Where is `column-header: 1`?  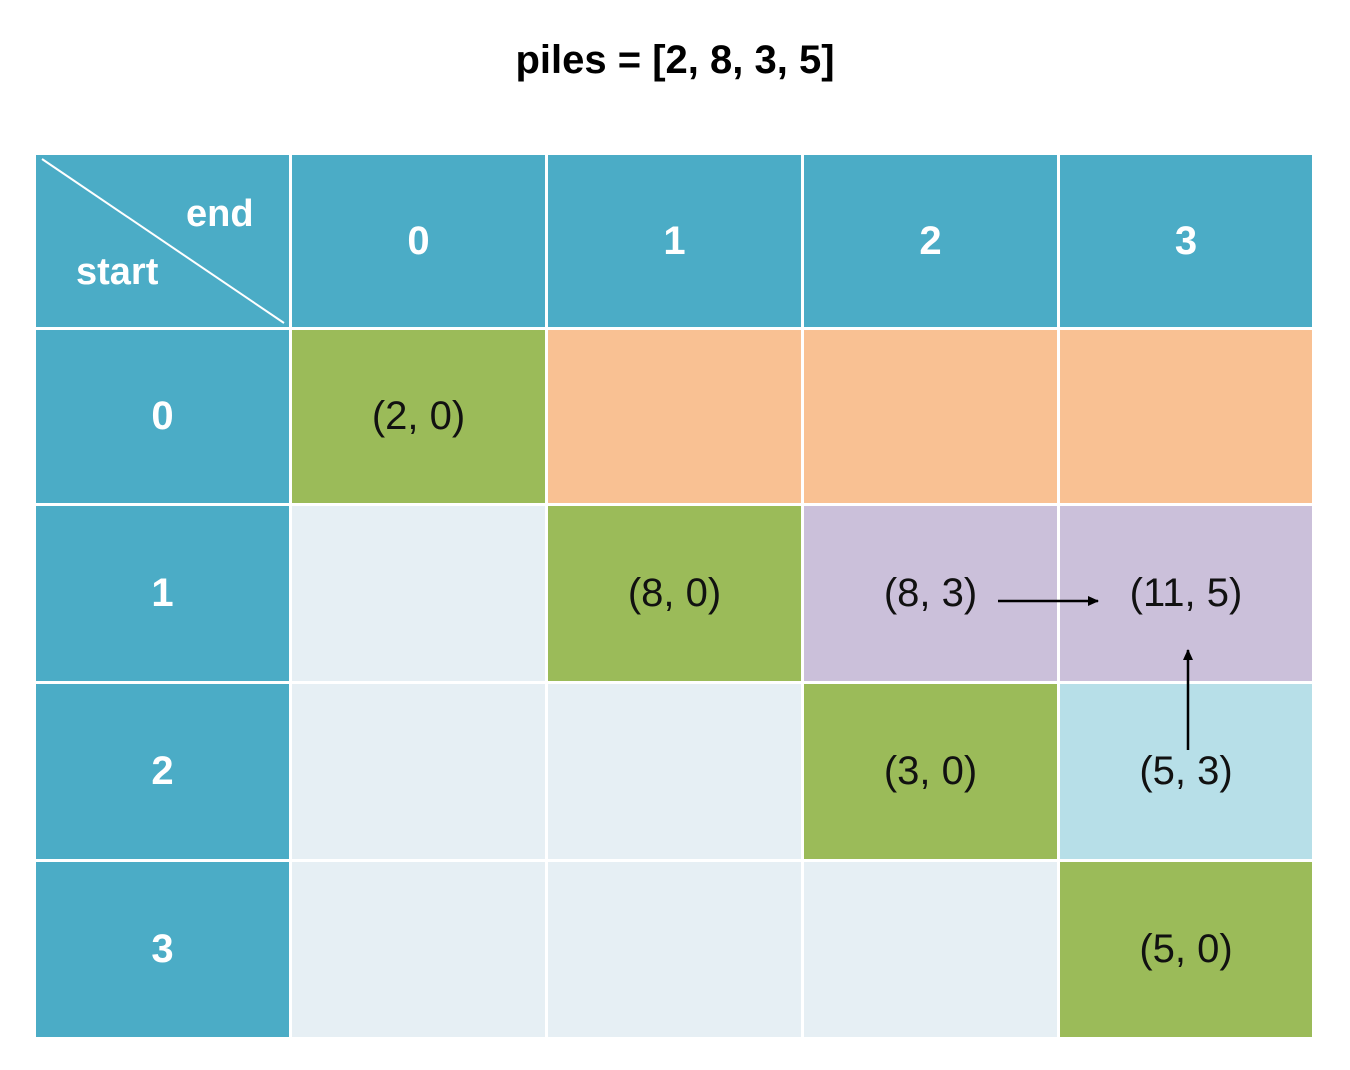
column-header: 1 is located at coordinates (674, 241).